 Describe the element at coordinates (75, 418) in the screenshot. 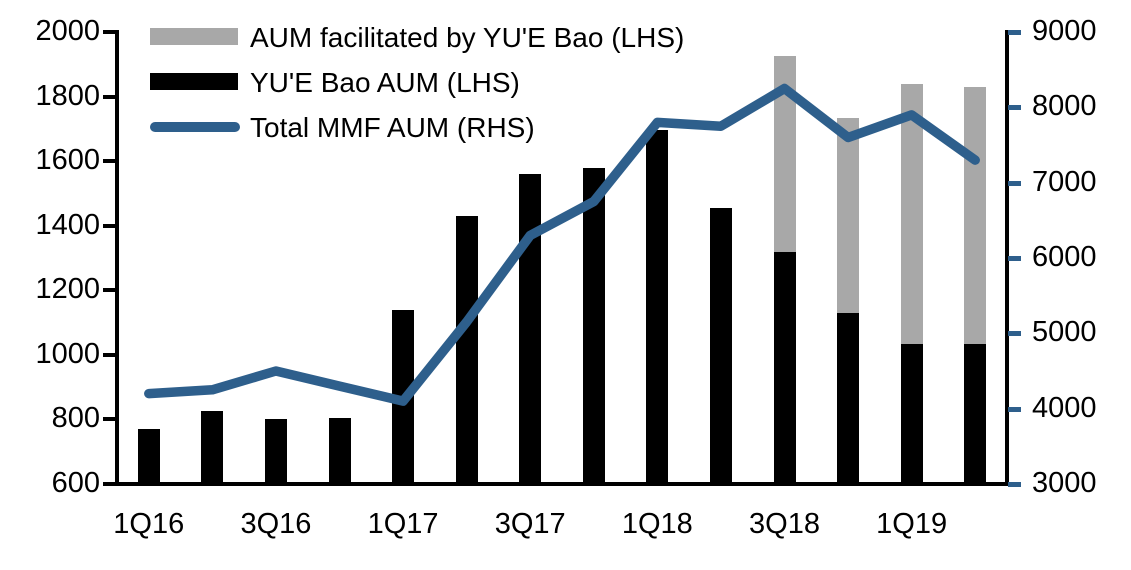

I see `left-axis-label: 800` at that location.